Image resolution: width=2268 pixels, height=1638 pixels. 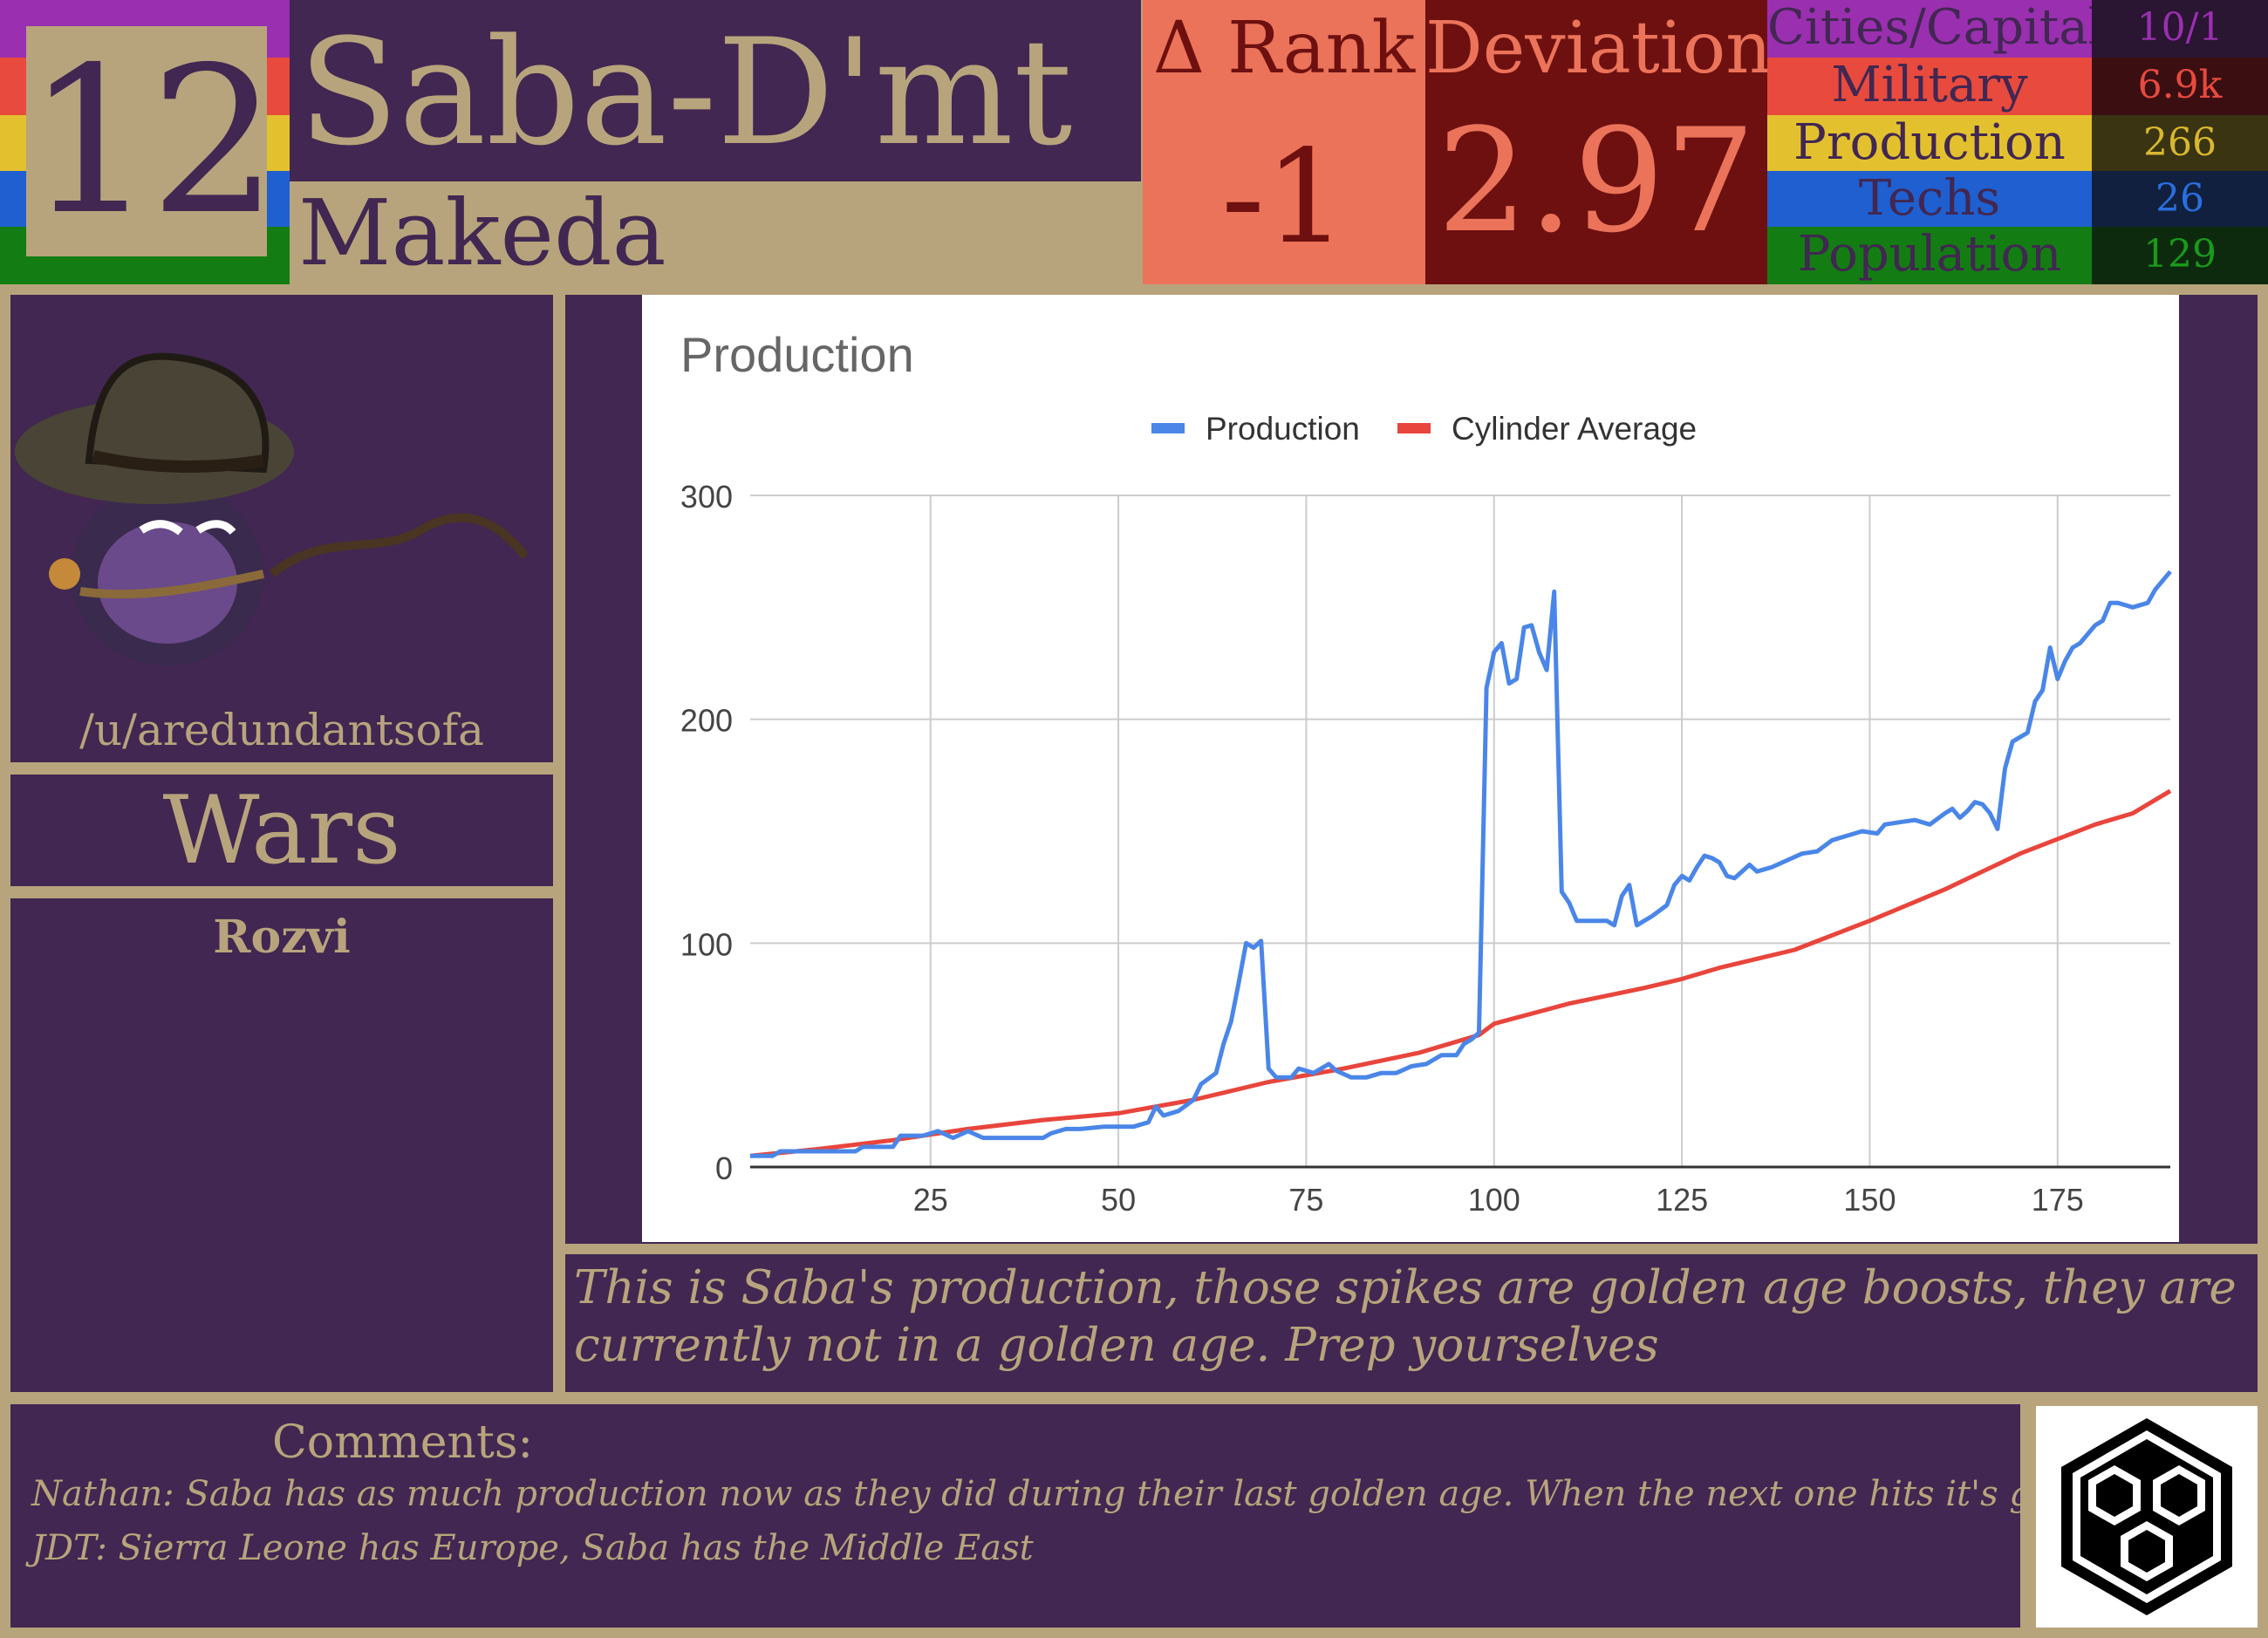 I want to click on stat-label-cities: Cities/Capitals, so click(x=1948, y=29).